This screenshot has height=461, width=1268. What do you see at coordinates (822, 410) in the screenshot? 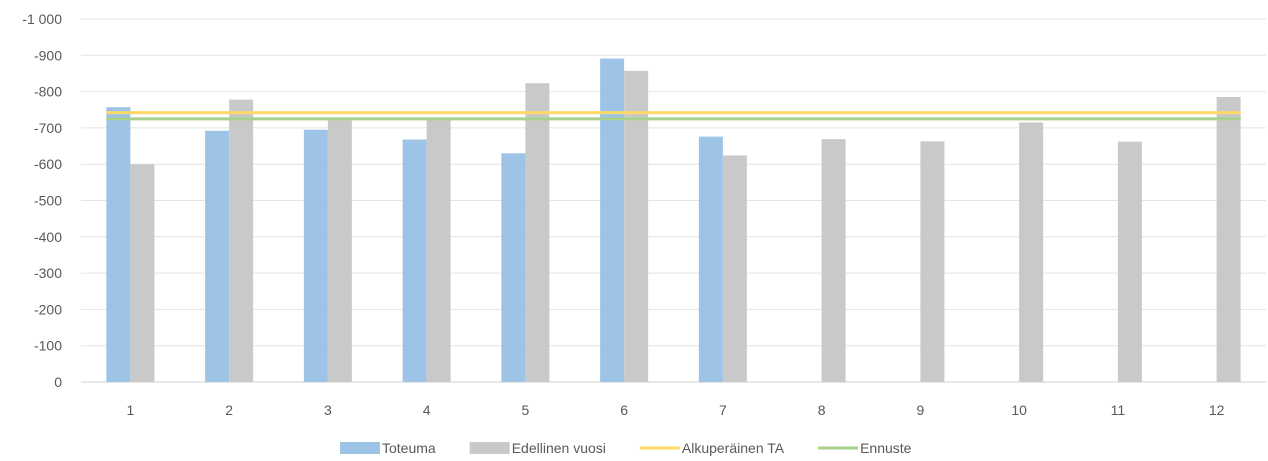
I see `x-tick-label: 8` at bounding box center [822, 410].